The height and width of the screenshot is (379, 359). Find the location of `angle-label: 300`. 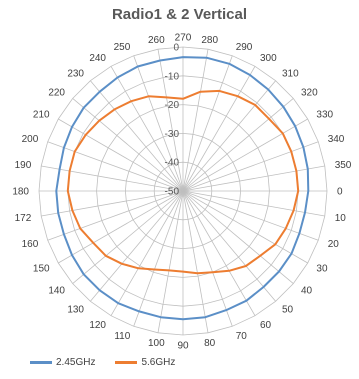

angle-label: 300 is located at coordinates (268, 58).